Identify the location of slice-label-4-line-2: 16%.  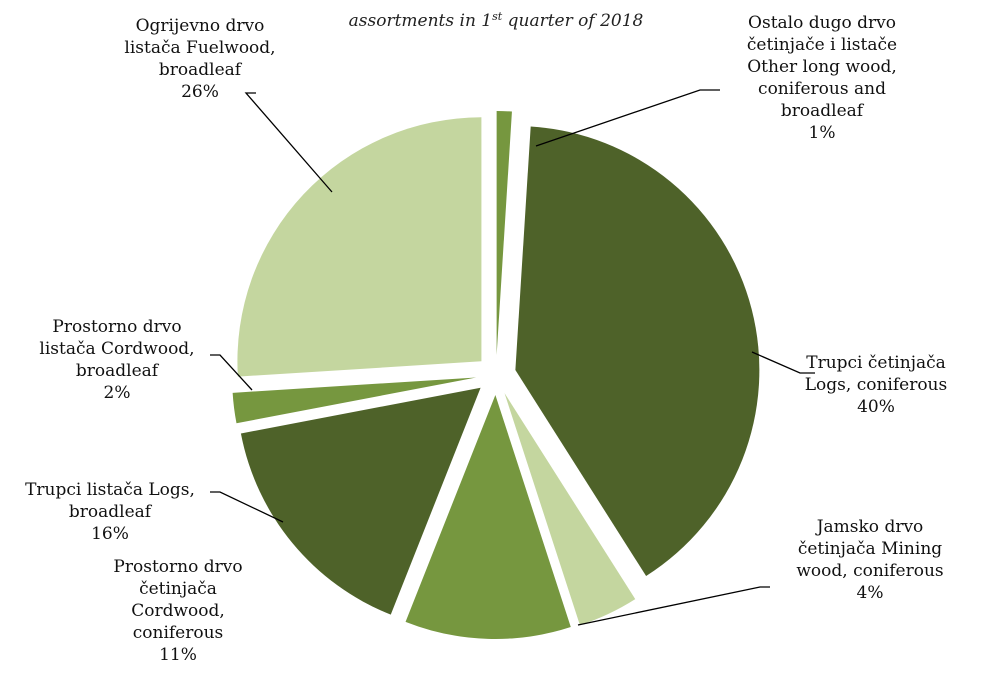
(110, 534).